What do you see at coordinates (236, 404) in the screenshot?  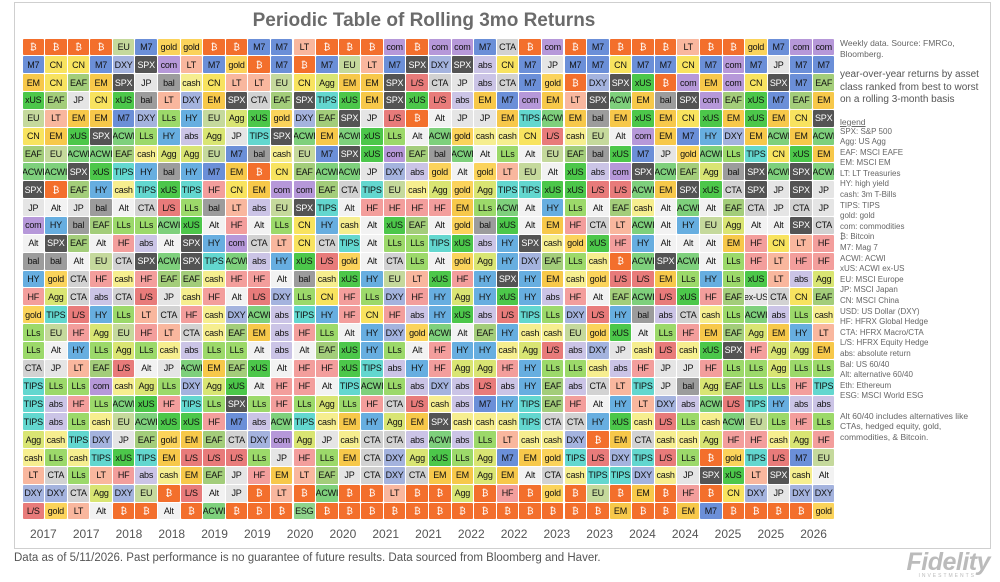 I see `table-cell: SPX` at bounding box center [236, 404].